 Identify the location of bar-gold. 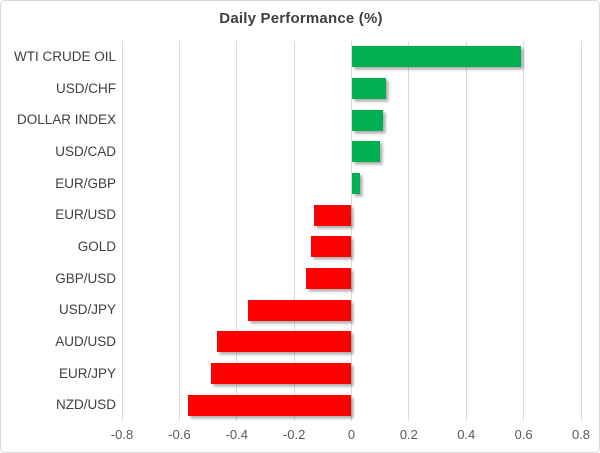
(331, 247).